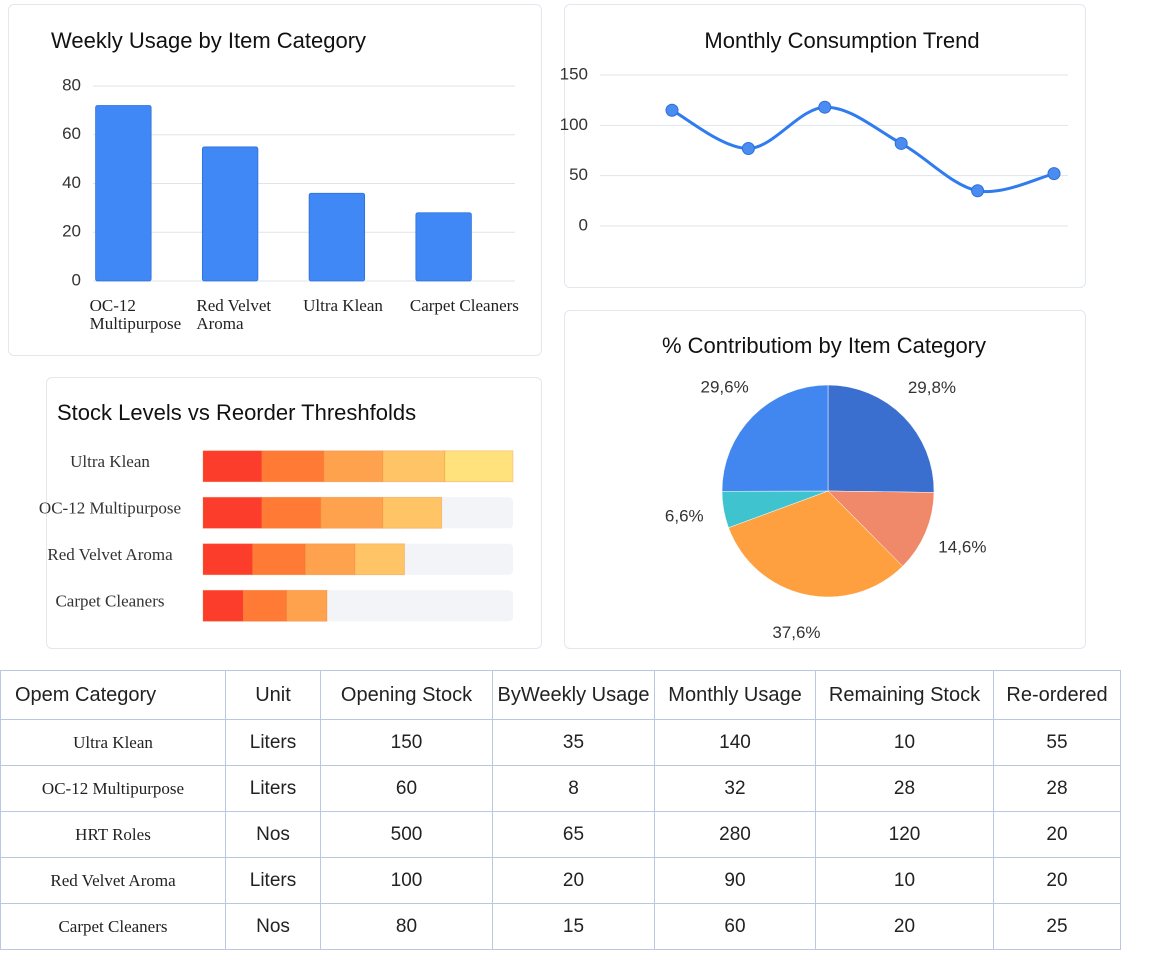  Describe the element at coordinates (113, 695) in the screenshot. I see `column-header: Opem Category` at that location.